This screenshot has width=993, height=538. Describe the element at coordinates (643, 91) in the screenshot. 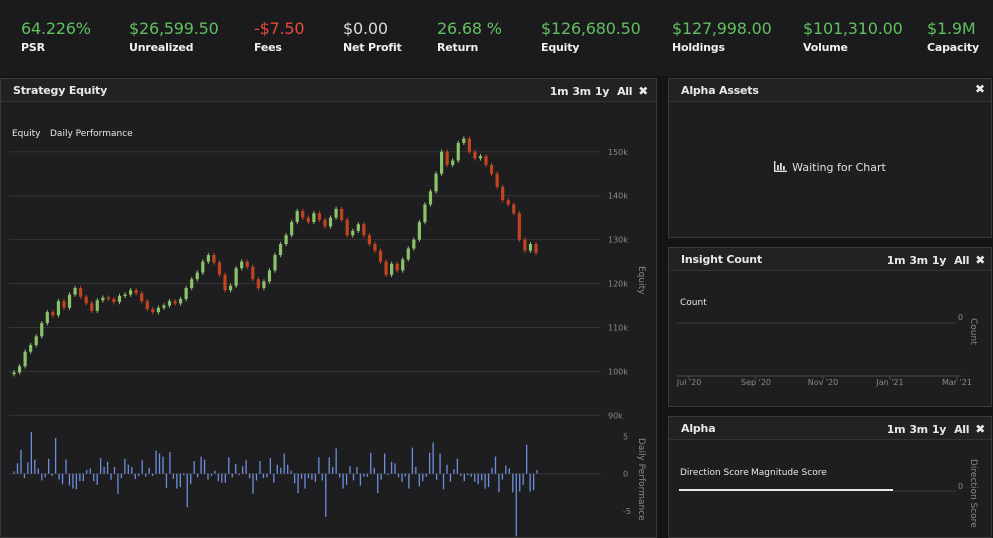

I see `close-icon: ✖` at that location.